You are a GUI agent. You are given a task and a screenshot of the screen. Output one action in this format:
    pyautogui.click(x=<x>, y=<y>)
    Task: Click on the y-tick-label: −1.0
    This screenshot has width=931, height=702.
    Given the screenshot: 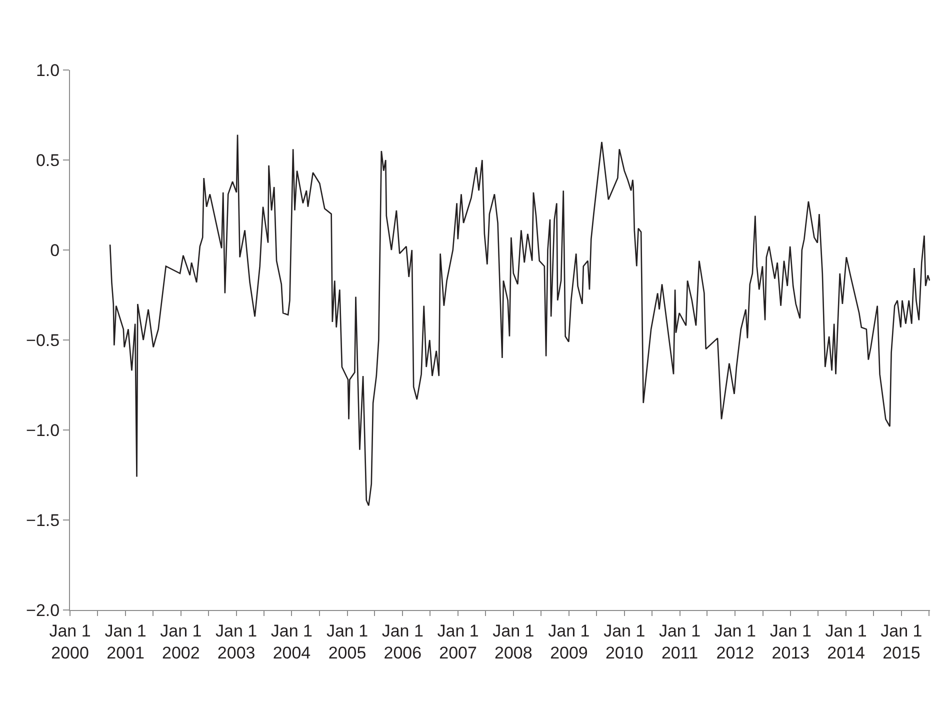 What is the action you would take?
    pyautogui.click(x=43, y=430)
    